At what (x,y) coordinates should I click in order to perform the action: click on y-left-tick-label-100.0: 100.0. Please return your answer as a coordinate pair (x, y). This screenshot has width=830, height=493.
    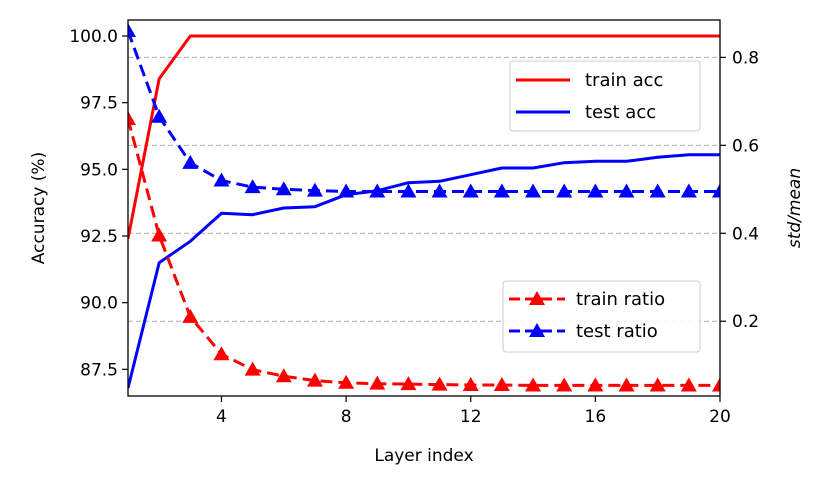
    Looking at the image, I should click on (93, 37).